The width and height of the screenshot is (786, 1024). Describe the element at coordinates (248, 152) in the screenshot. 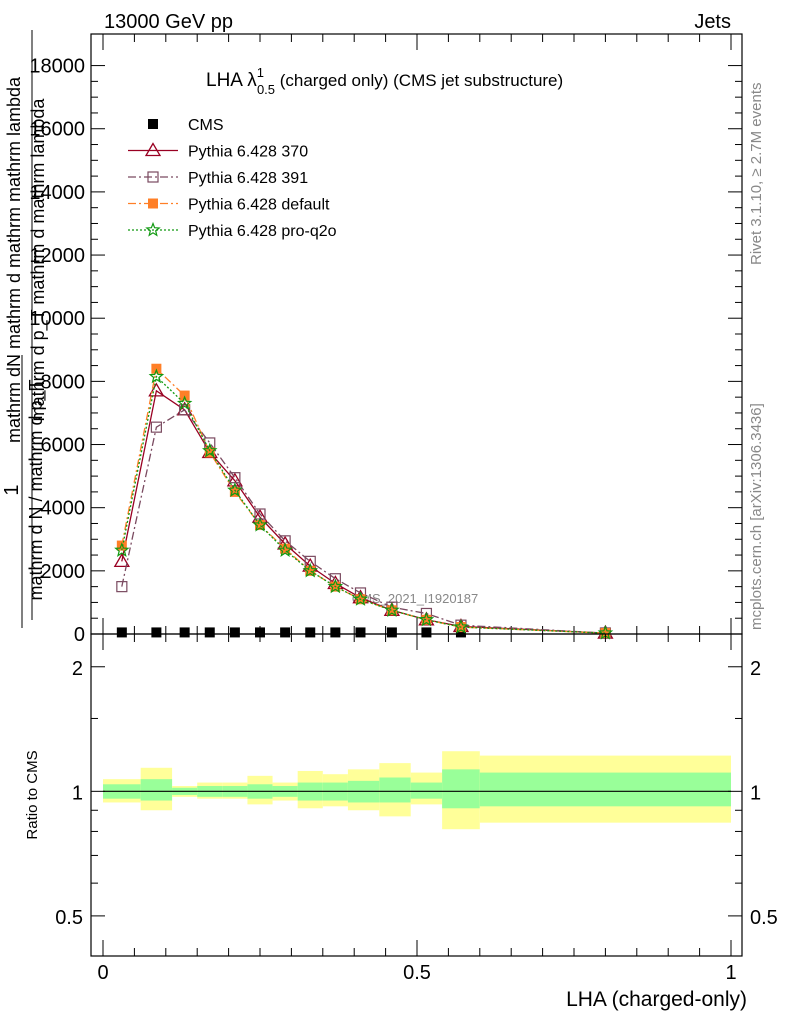

I see `legend-label-1: Pythia 6.428 370` at that location.